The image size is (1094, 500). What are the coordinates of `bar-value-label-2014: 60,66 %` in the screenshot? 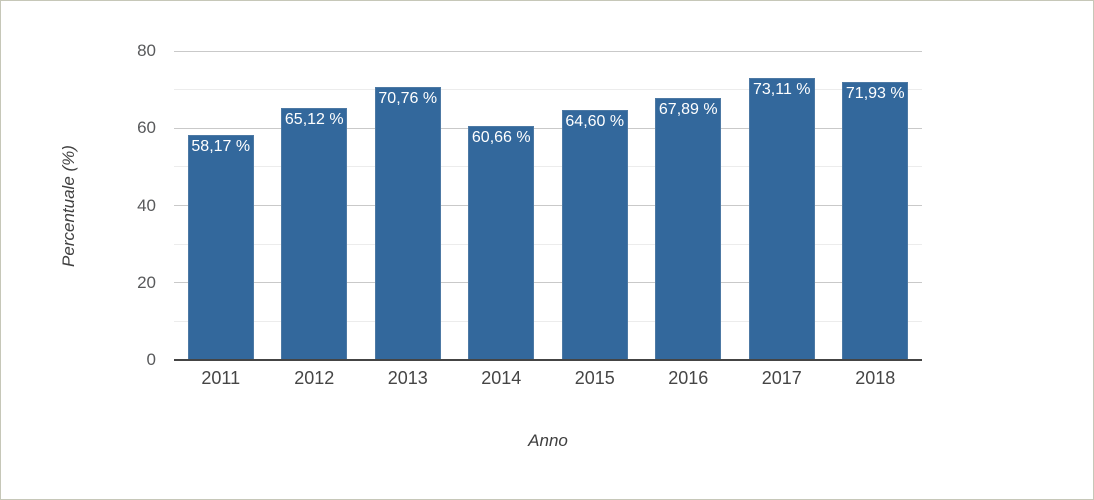 It's located at (501, 137).